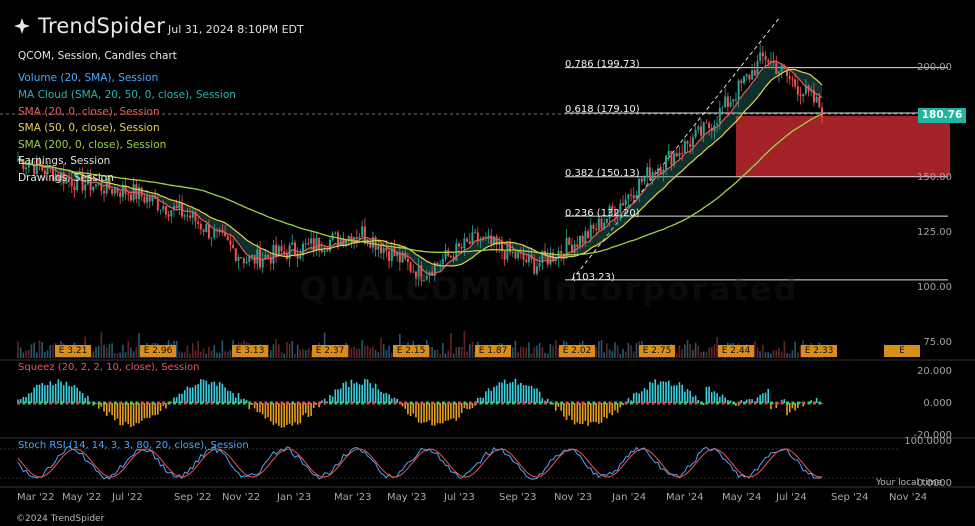  What do you see at coordinates (932, 435) in the screenshot?
I see `squeeze-axis-label: -20.000` at bounding box center [932, 435].